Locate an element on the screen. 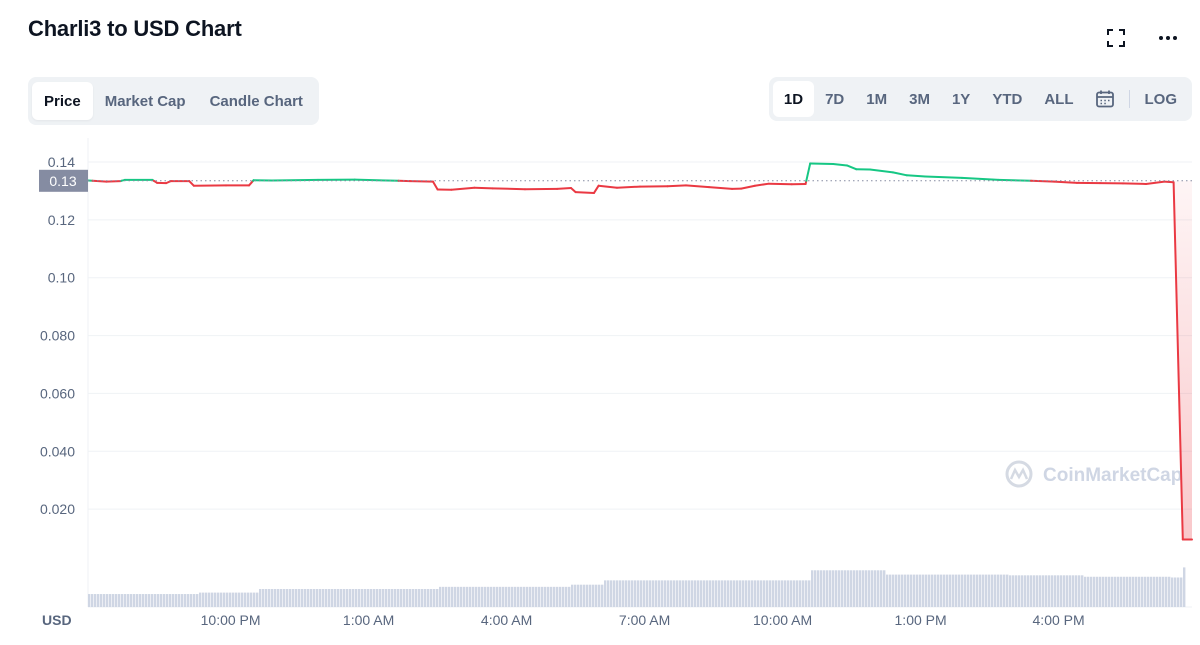 This screenshot has height=645, width=1200. x-tick-label: 1:00 AM is located at coordinates (368, 620).